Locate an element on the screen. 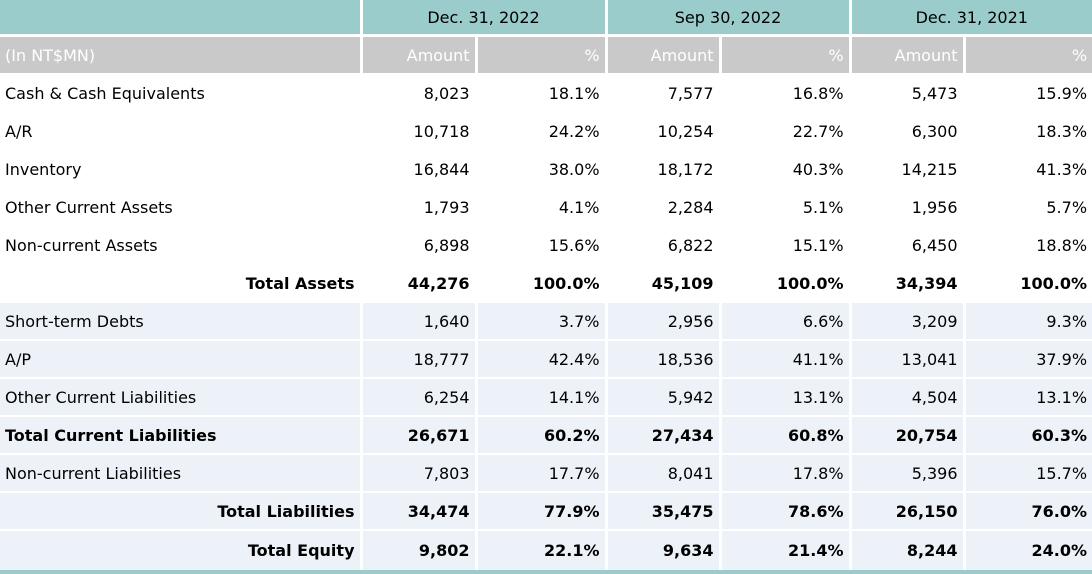 This screenshot has height=574, width=1092. amount-cell: 9,634 is located at coordinates (662, 550).